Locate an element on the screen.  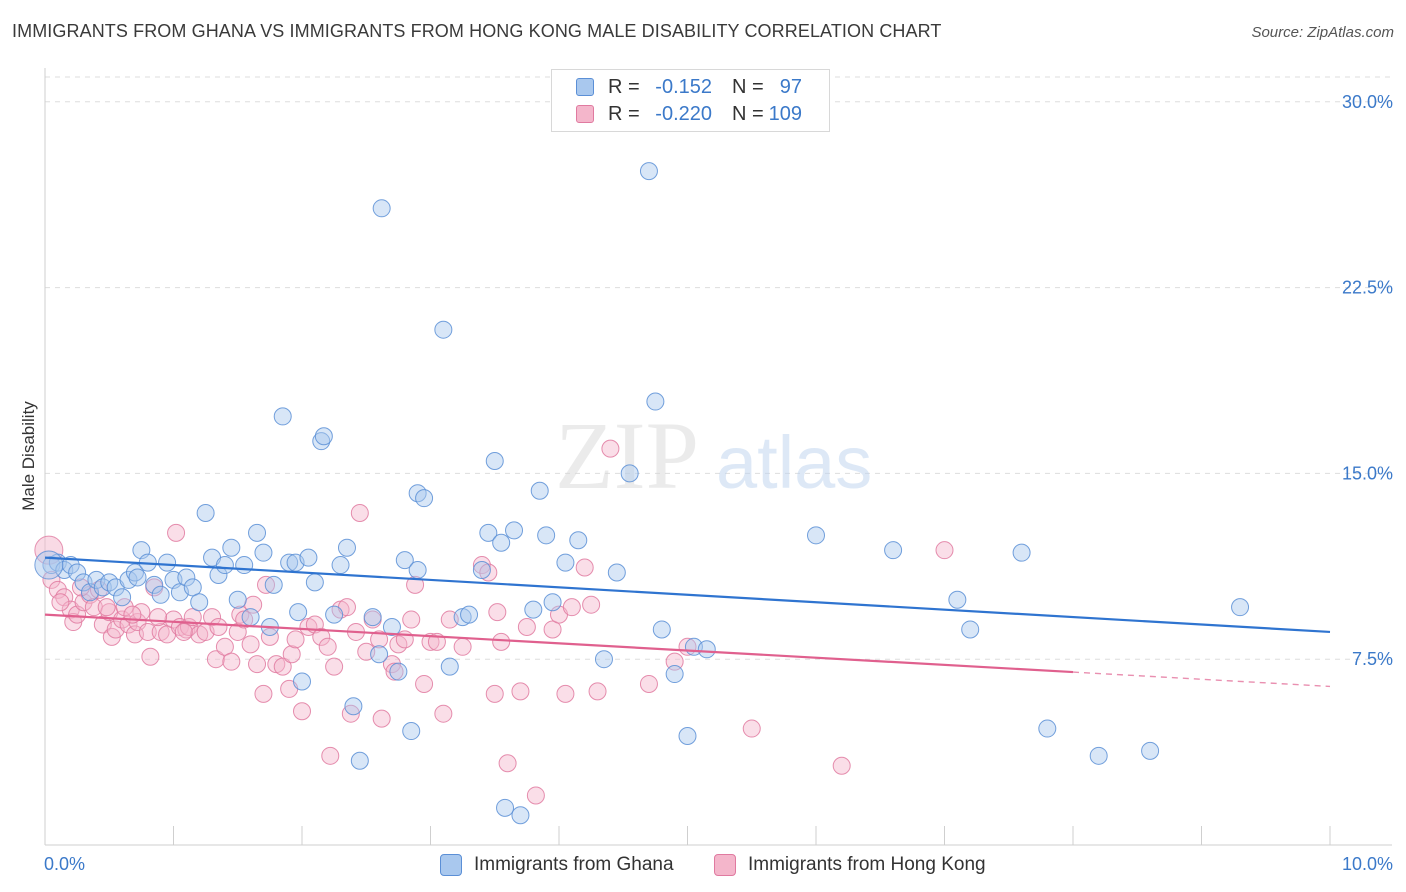
legend-n-value: 97 is located at coordinates (790, 86).